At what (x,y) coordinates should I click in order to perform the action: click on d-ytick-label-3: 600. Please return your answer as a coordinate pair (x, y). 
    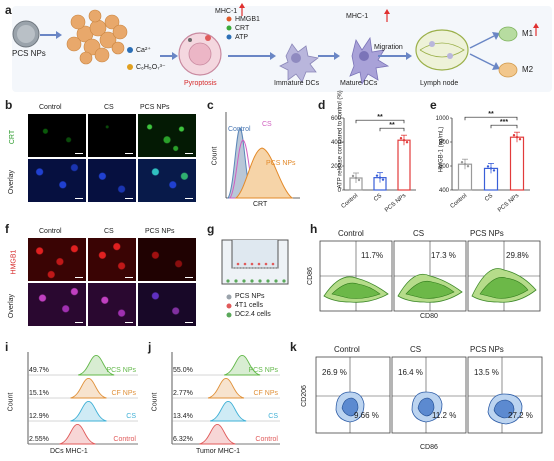
    Looking at the image, I should click on (336, 119).